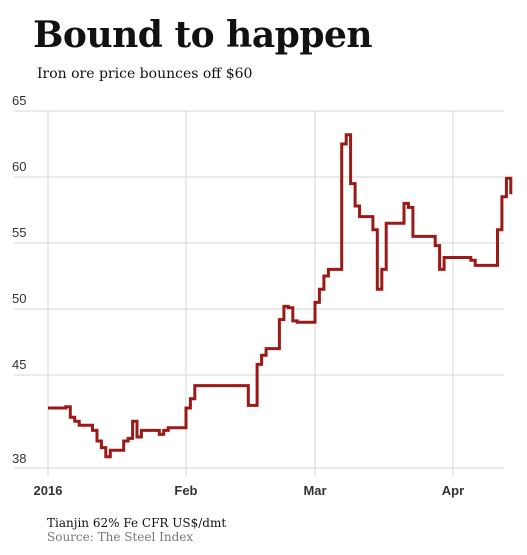 This screenshot has height=555, width=527. What do you see at coordinates (314, 490) in the screenshot?
I see `x-tick-label: Mar` at bounding box center [314, 490].